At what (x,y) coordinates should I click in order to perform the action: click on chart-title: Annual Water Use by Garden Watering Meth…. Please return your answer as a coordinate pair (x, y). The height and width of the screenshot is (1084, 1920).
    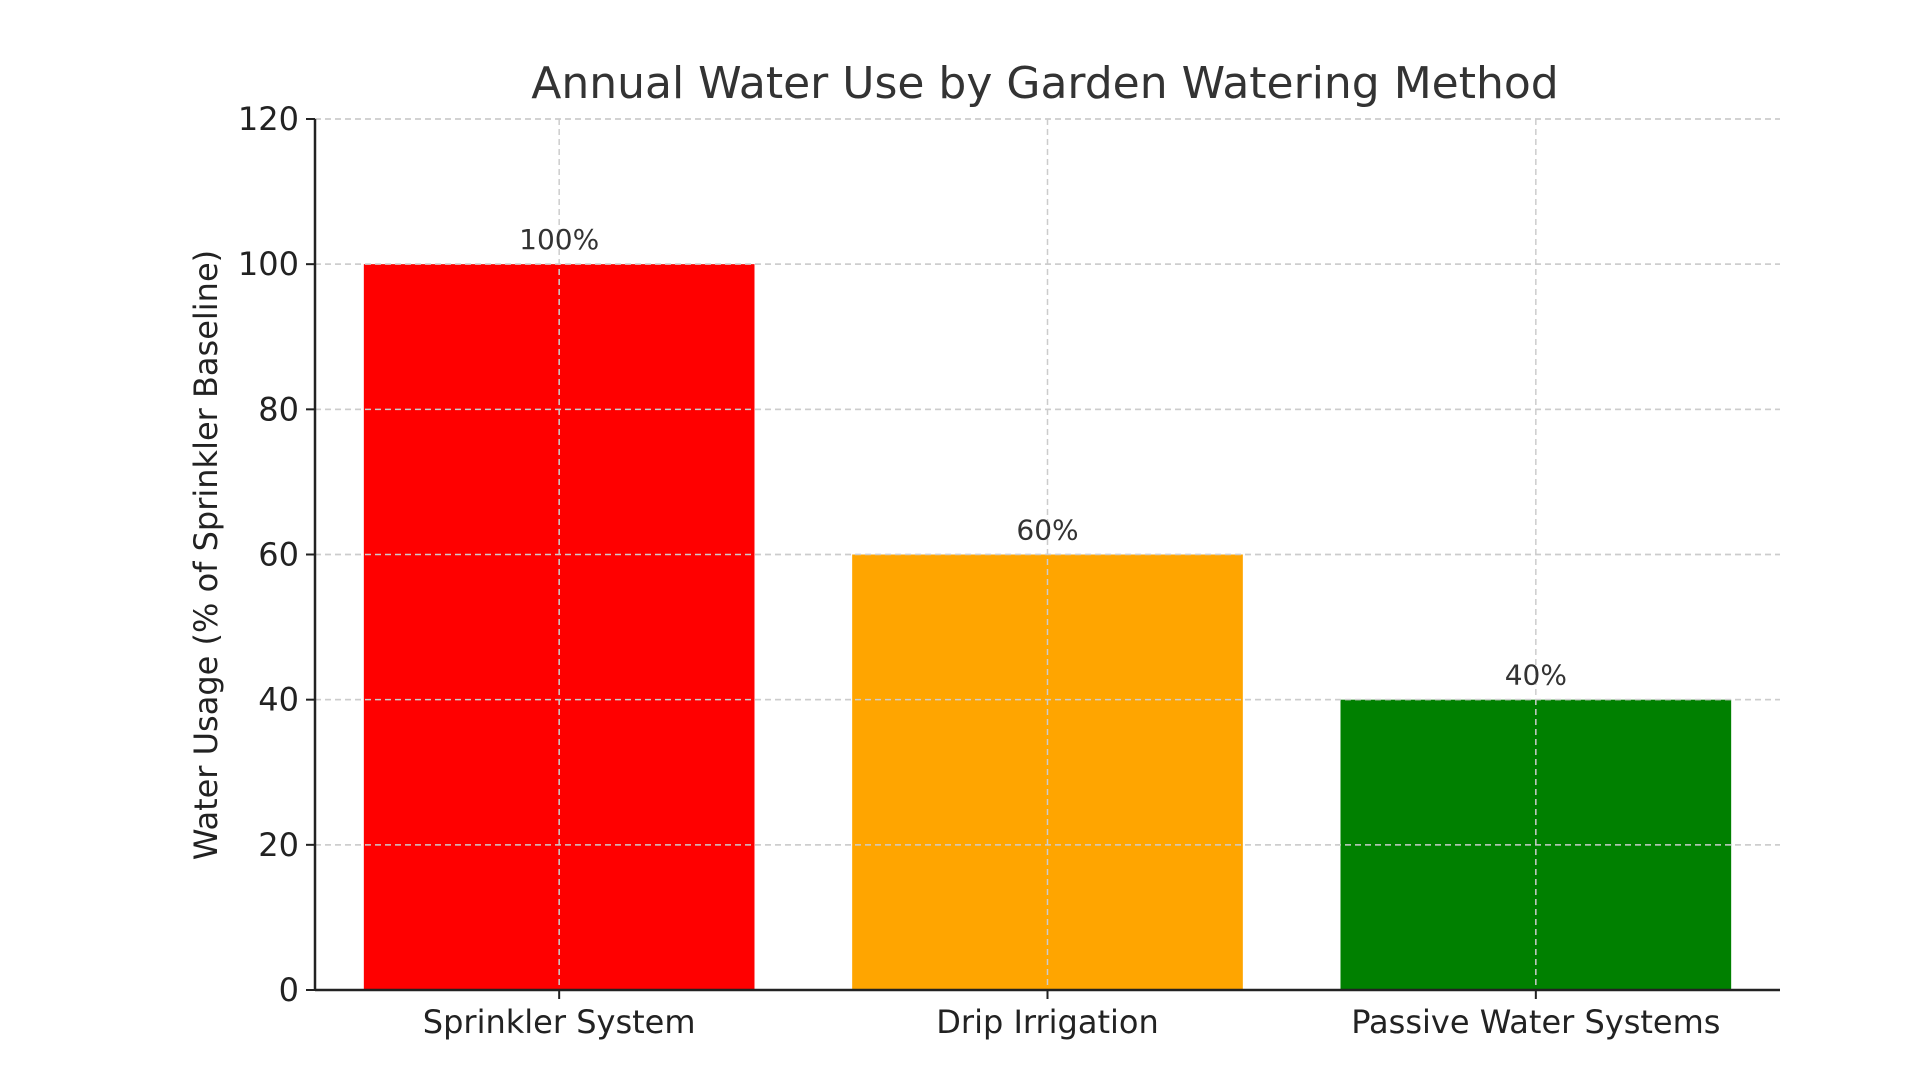
    Looking at the image, I should click on (1045, 83).